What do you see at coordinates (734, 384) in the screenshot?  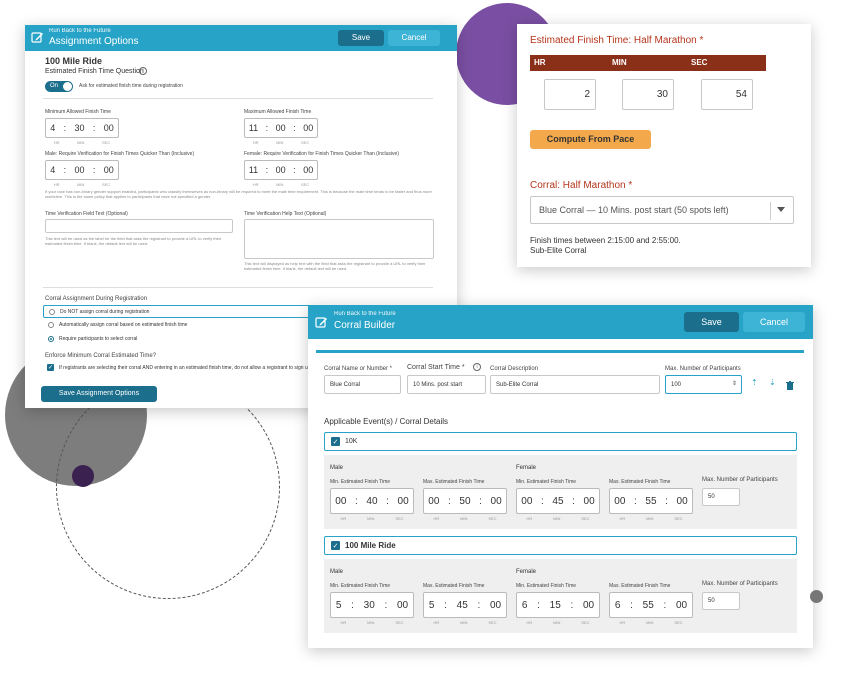 I see `spinner-icon: ⇕` at bounding box center [734, 384].